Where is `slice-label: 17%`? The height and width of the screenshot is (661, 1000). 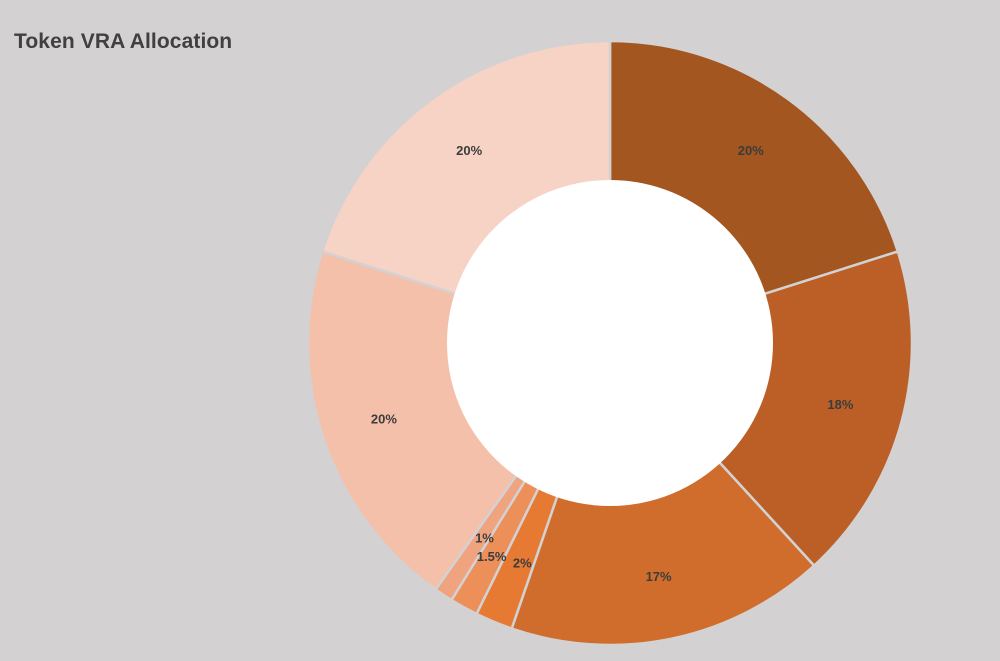 slice-label: 17% is located at coordinates (659, 576).